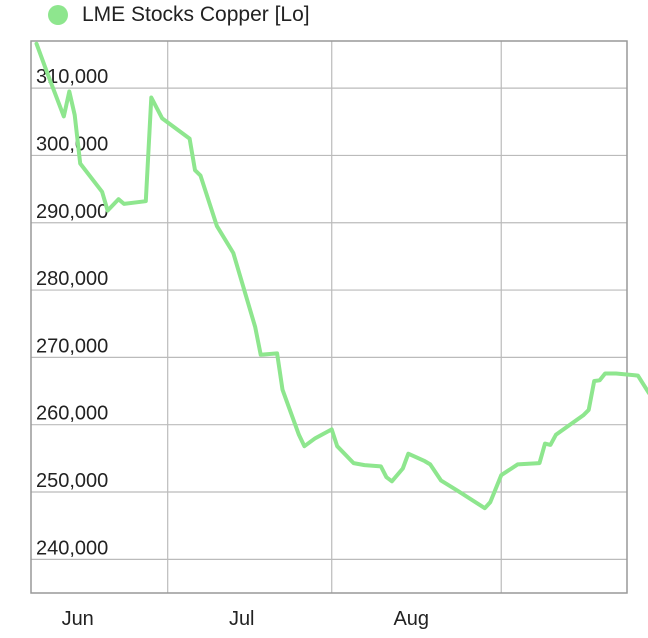 Image resolution: width=648 pixels, height=638 pixels. What do you see at coordinates (242, 619) in the screenshot?
I see `x-tick-label: Jul` at bounding box center [242, 619].